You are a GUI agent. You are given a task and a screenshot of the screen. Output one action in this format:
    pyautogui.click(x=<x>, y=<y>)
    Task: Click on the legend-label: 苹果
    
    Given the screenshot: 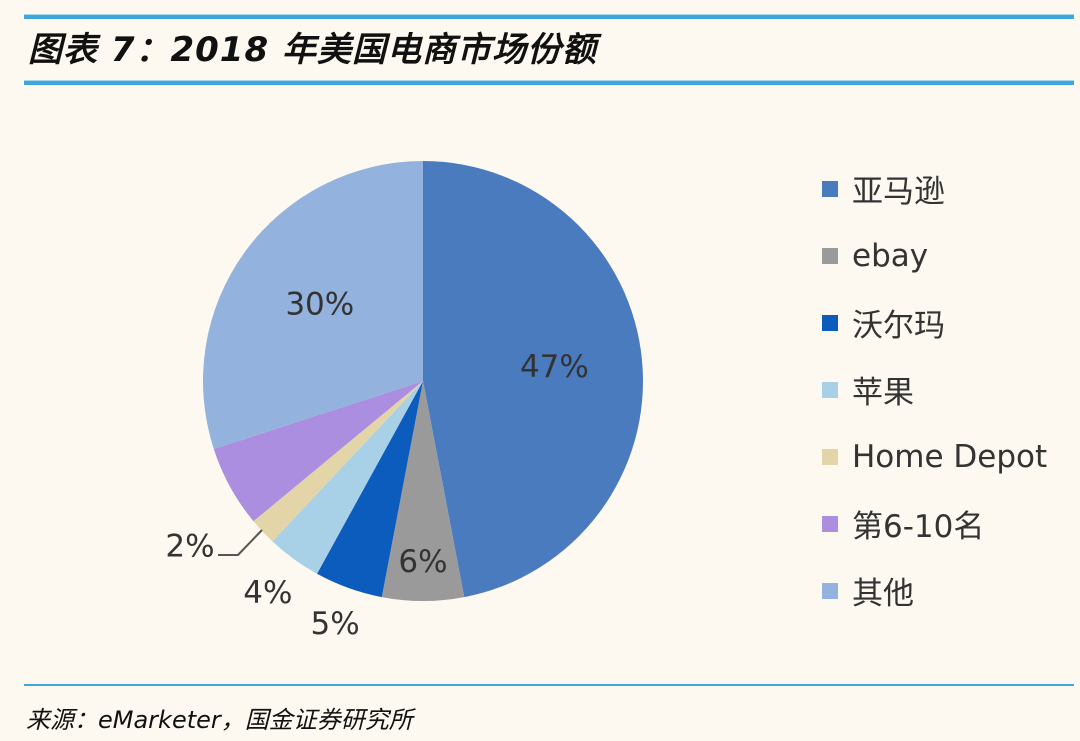 What is the action you would take?
    pyautogui.click(x=883, y=393)
    